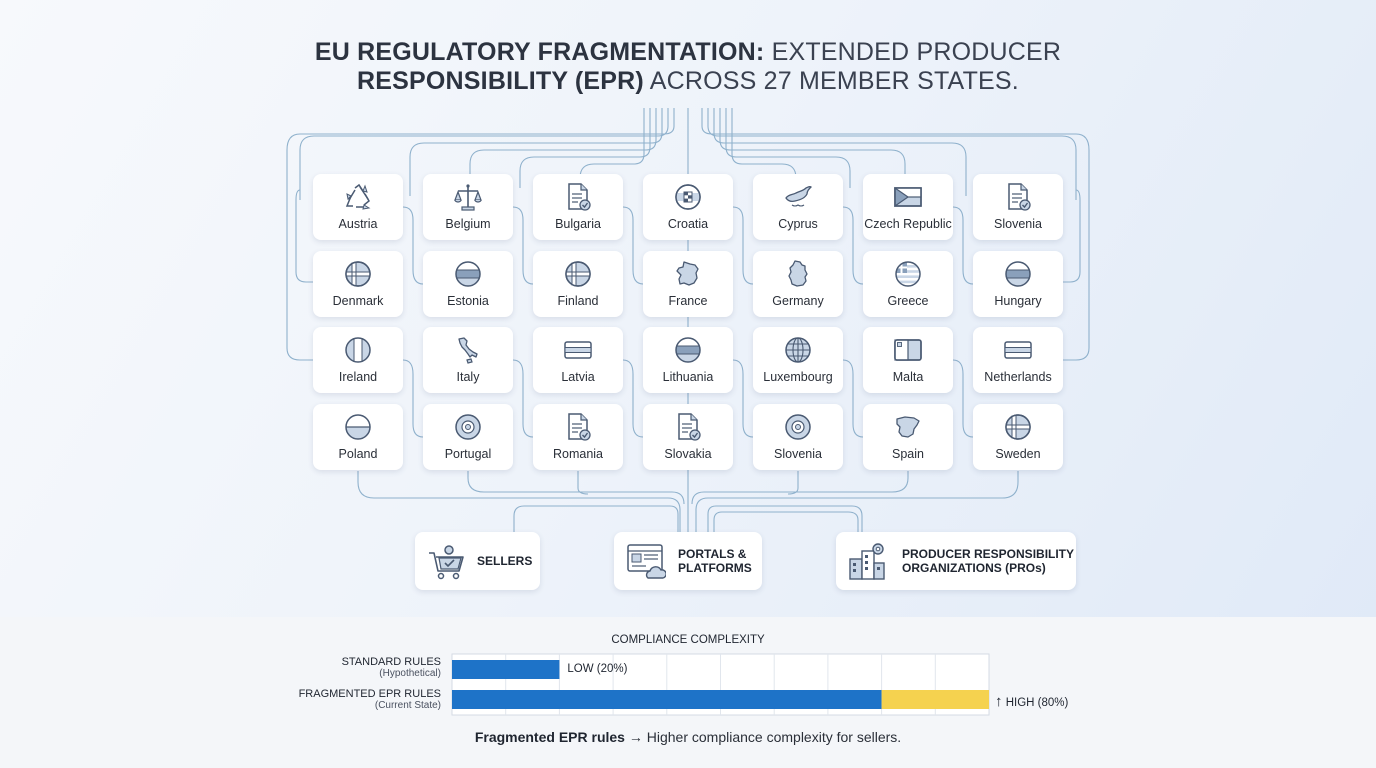  I want to click on title-line1-bold: EU REGULATORY FRAGMENTATION:, so click(539, 52).